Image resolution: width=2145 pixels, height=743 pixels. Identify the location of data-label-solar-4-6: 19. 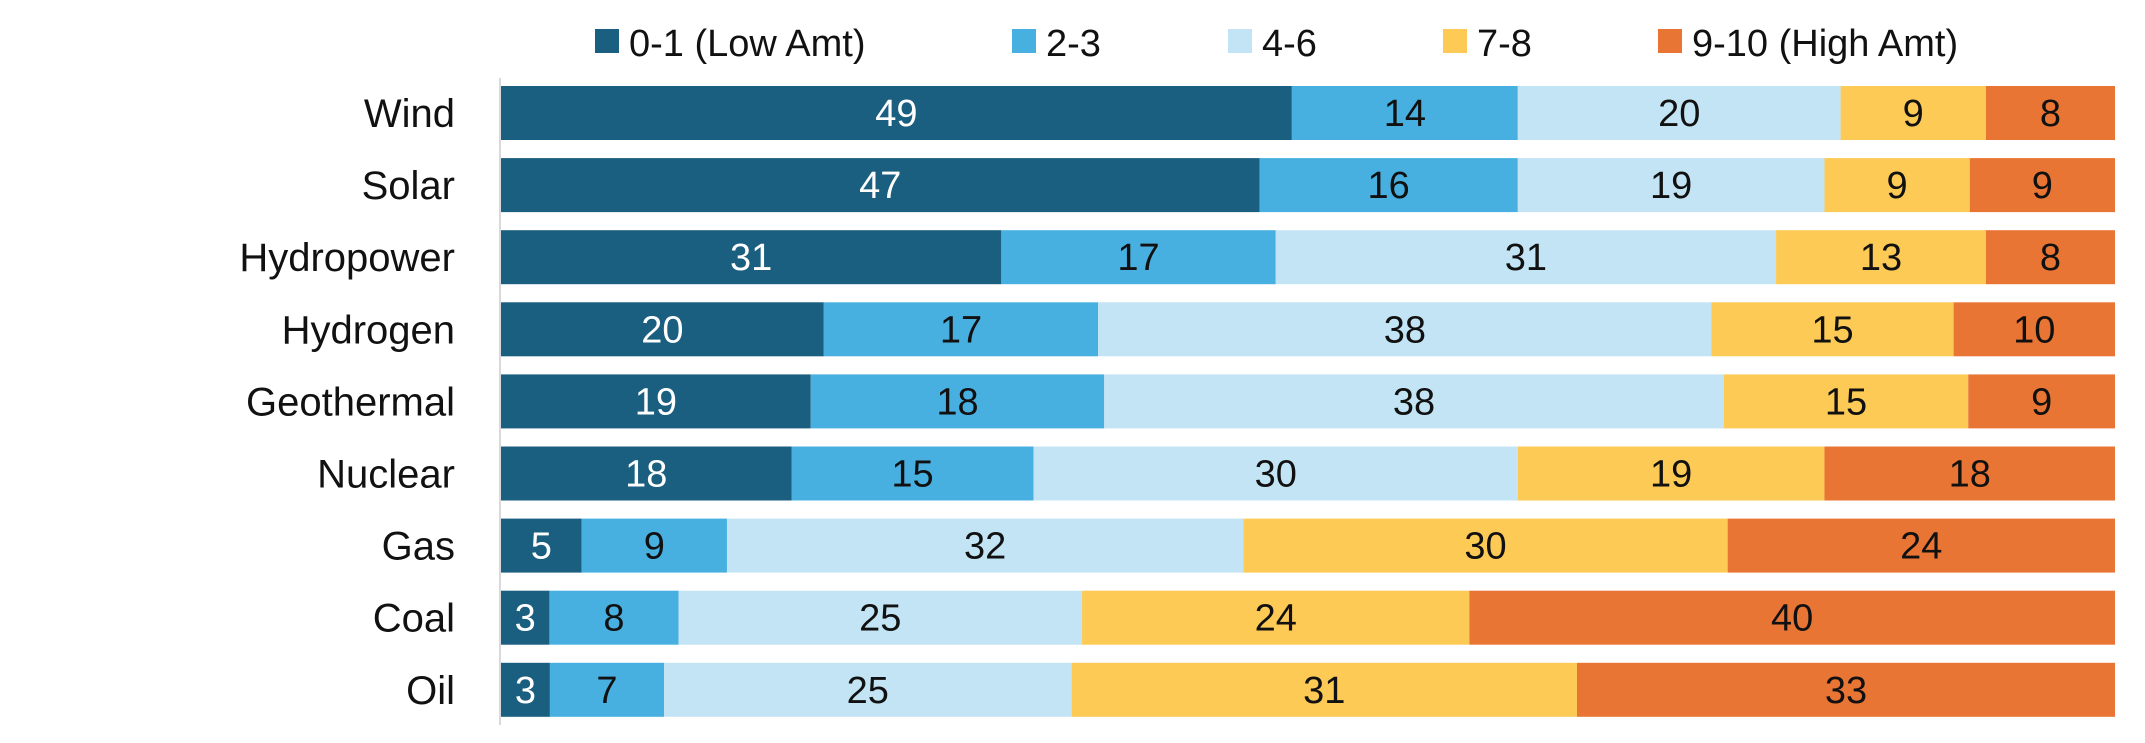
(1671, 186).